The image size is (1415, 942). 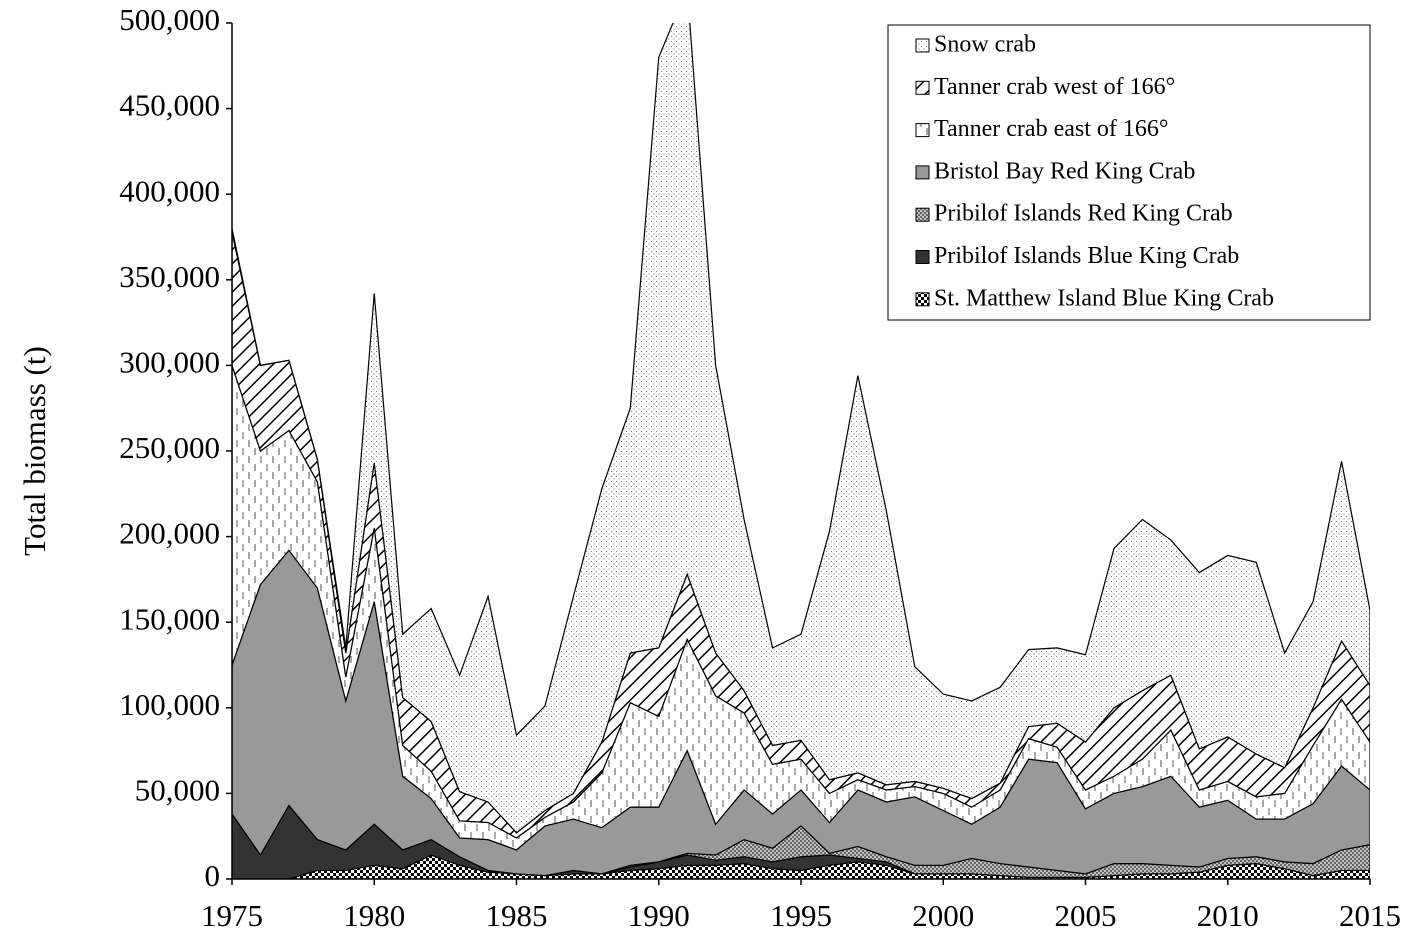 What do you see at coordinates (177, 790) in the screenshot?
I see `y-tick-label: 50,000` at bounding box center [177, 790].